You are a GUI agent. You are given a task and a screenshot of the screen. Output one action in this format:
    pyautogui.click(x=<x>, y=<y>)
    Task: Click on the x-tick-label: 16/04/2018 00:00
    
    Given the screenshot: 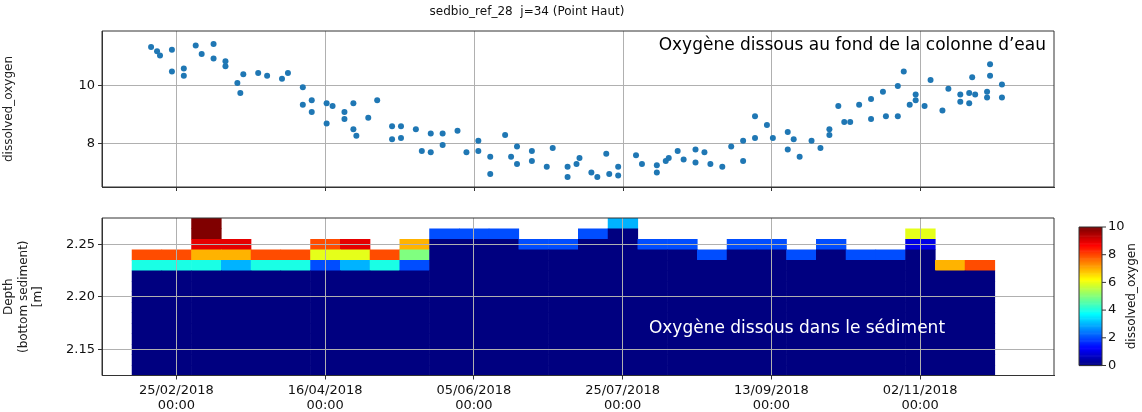 What is the action you would take?
    pyautogui.click(x=325, y=396)
    